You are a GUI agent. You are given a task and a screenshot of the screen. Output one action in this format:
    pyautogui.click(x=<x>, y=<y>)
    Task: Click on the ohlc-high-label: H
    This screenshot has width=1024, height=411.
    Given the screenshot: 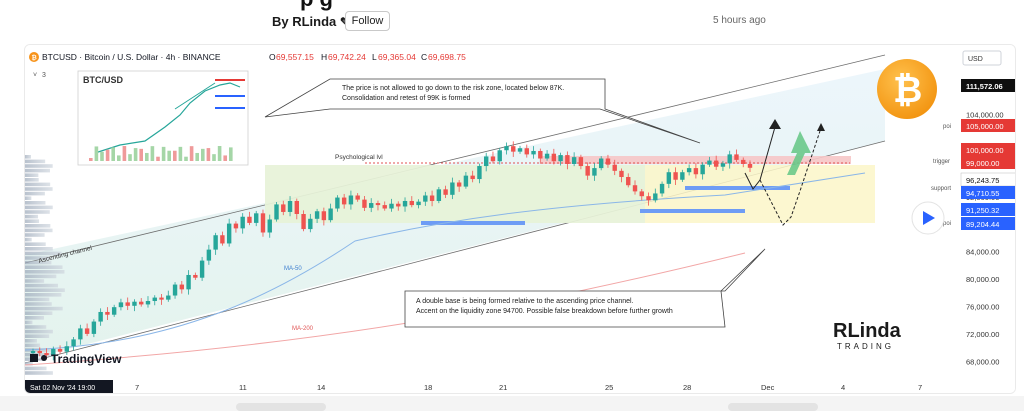 What is the action you would take?
    pyautogui.click(x=324, y=57)
    